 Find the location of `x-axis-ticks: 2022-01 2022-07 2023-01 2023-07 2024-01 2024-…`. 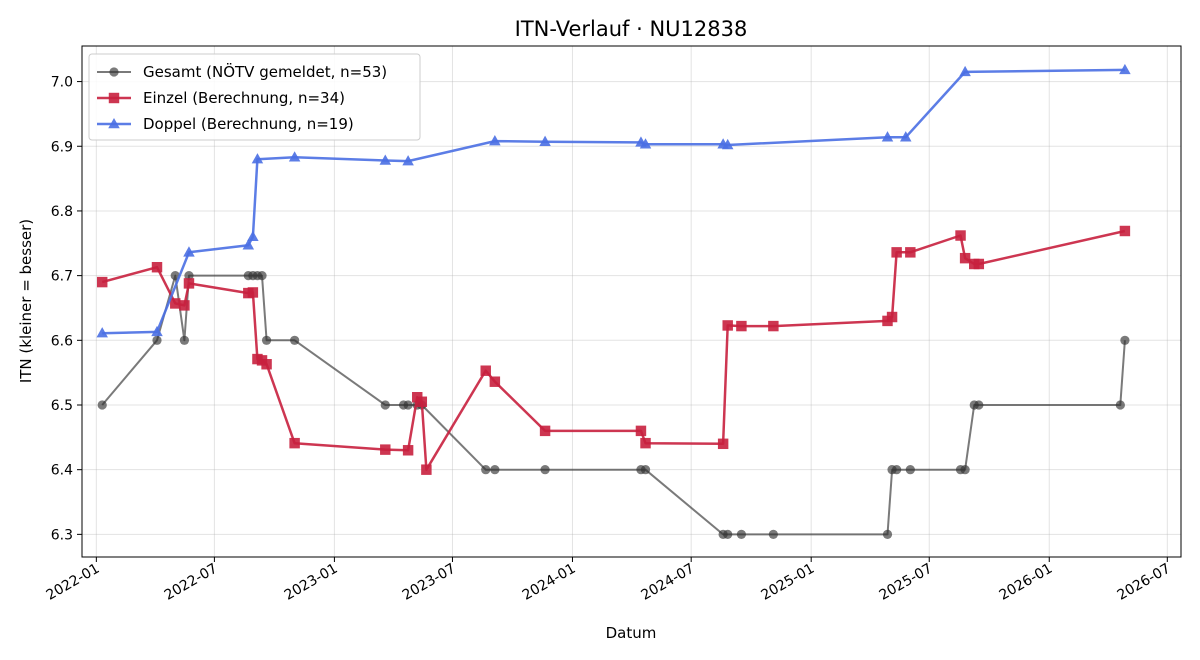

x-axis-ticks: 2022-01 2022-07 2023-01 2023-07 2024-01 2024-… is located at coordinates (609, 580).